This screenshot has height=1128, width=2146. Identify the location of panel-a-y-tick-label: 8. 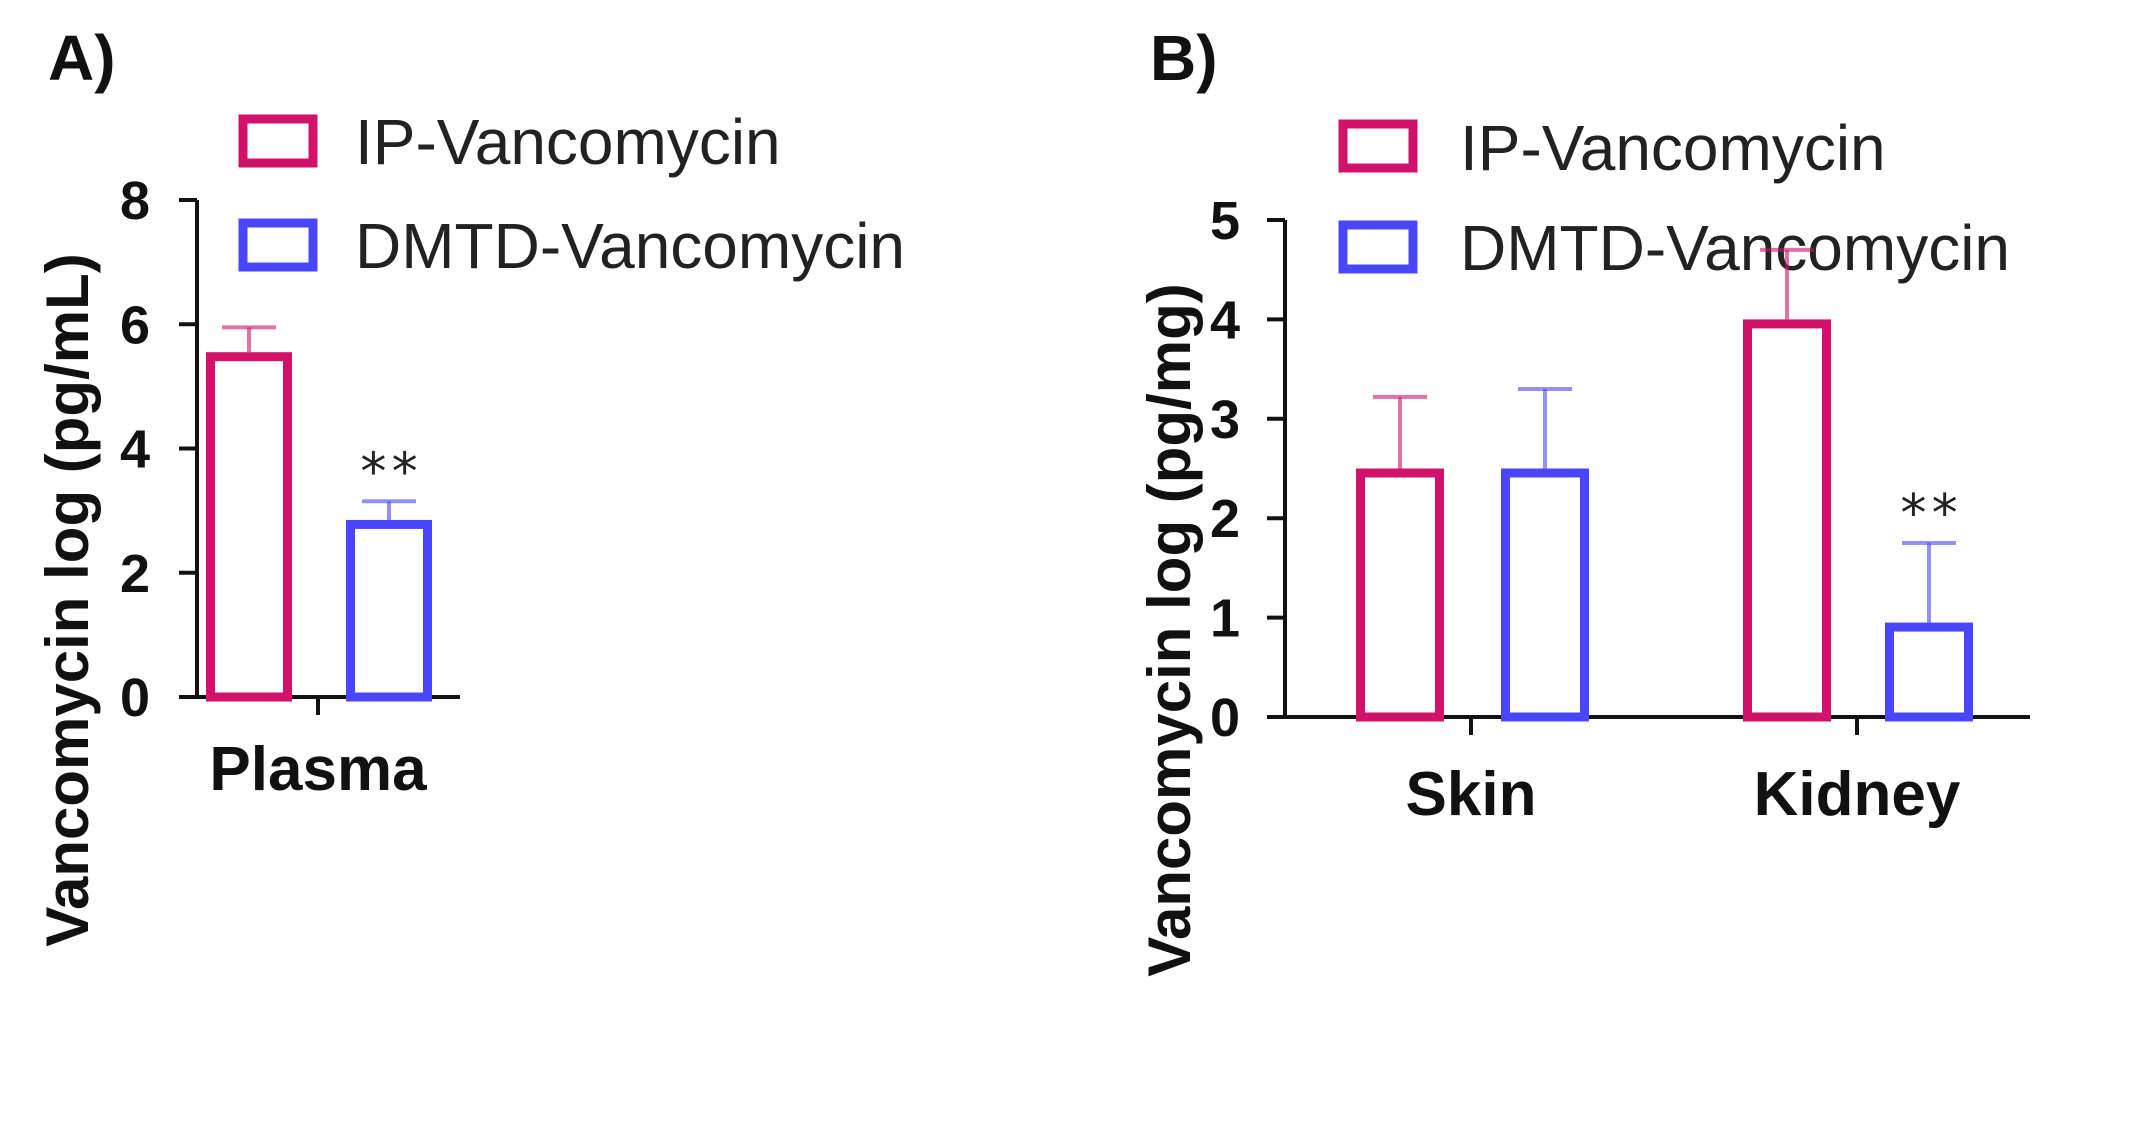
(135, 201).